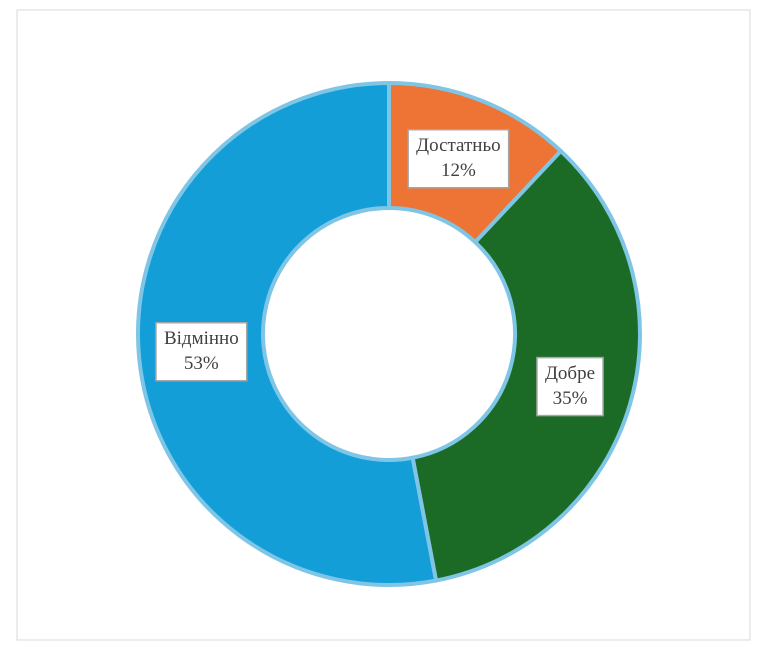  I want to click on data-label: Добре 35%, so click(570, 386).